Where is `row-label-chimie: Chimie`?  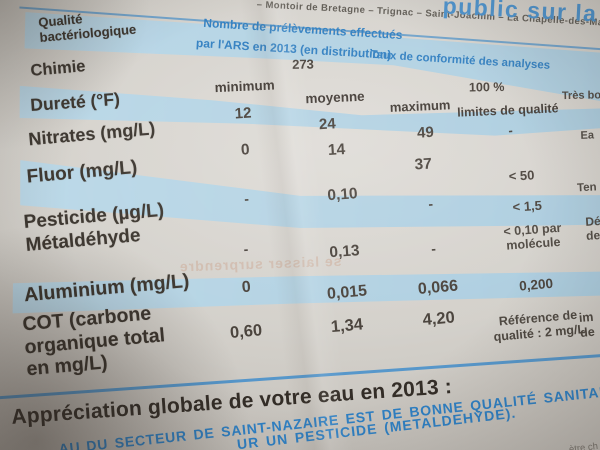
row-label-chimie: Chimie is located at coordinates (58, 68).